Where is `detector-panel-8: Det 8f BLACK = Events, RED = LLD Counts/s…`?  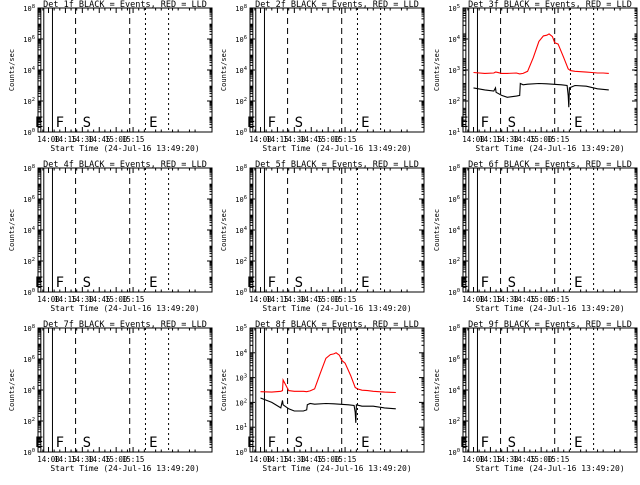 detector-panel-8: Det 8f BLACK = Events, RED = LLD Counts/s… is located at coordinates (322, 396).